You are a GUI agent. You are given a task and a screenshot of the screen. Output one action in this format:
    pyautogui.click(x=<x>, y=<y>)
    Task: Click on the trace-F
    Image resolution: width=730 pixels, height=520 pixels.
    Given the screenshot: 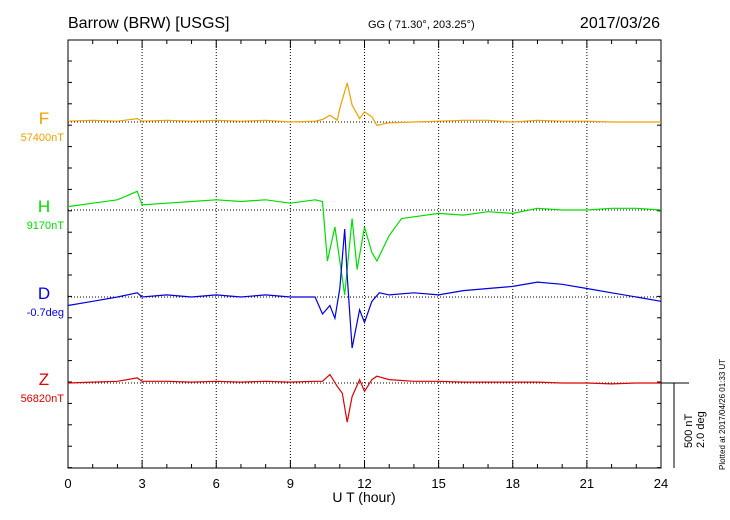 What is the action you would take?
    pyautogui.click(x=364, y=104)
    